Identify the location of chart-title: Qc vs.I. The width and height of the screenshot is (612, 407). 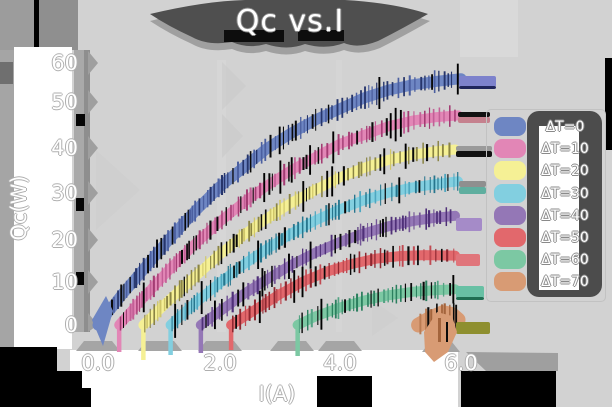
(290, 21).